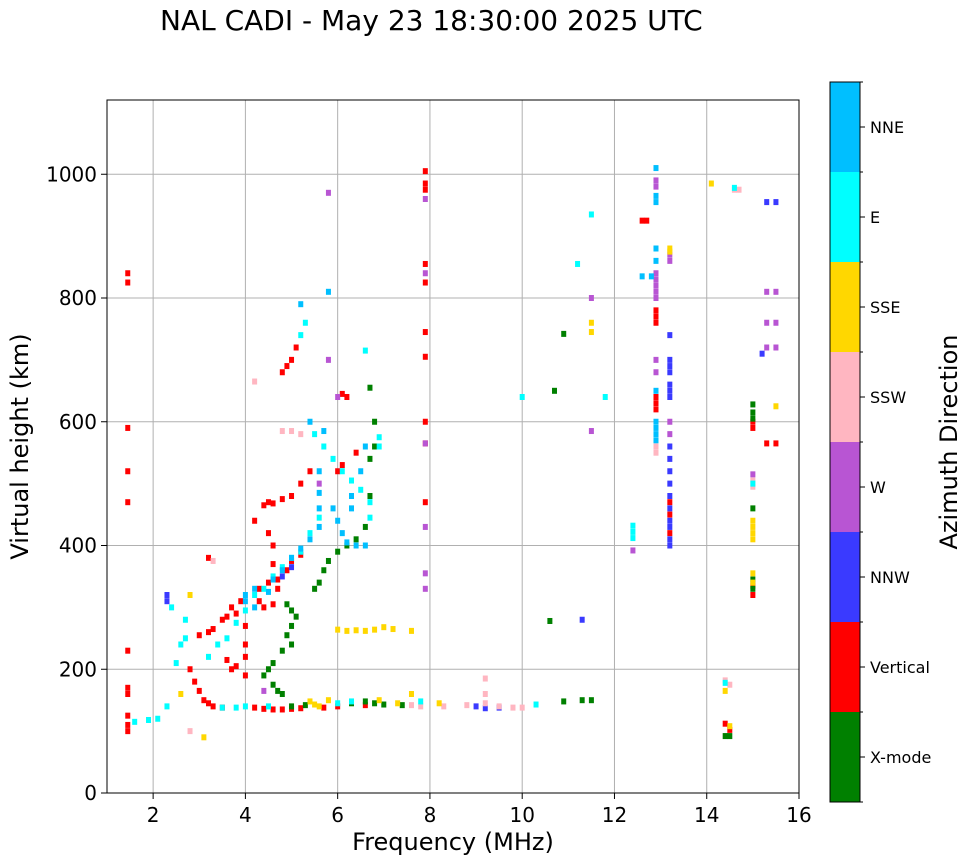 This screenshot has width=972, height=865. I want to click on x-tick-label: 8, so click(430, 815).